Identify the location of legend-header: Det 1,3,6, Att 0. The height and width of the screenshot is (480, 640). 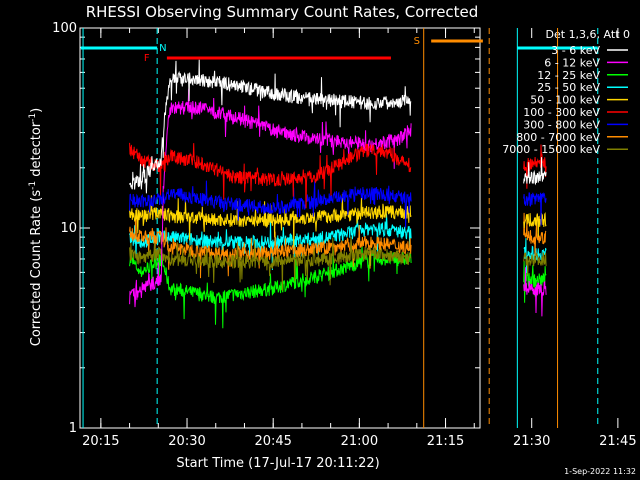
(588, 34).